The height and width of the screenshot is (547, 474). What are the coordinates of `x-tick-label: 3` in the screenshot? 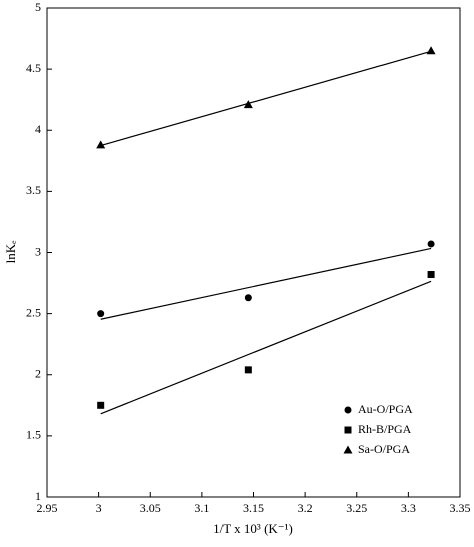 It's located at (99, 508).